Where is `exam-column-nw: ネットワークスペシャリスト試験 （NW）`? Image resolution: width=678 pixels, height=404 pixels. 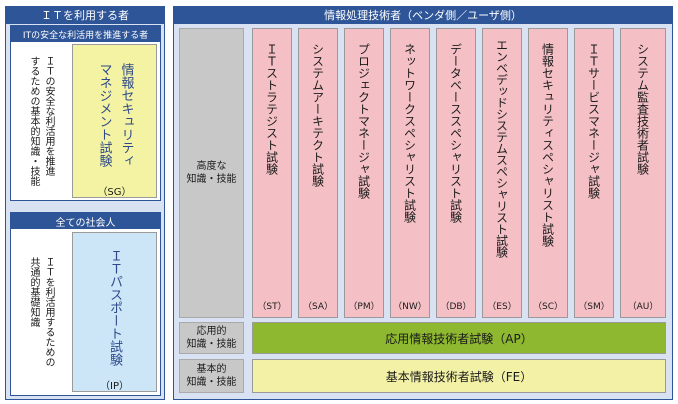 exam-column-nw: ネットワークスペシャリスト試験 （NW） is located at coordinates (410, 173).